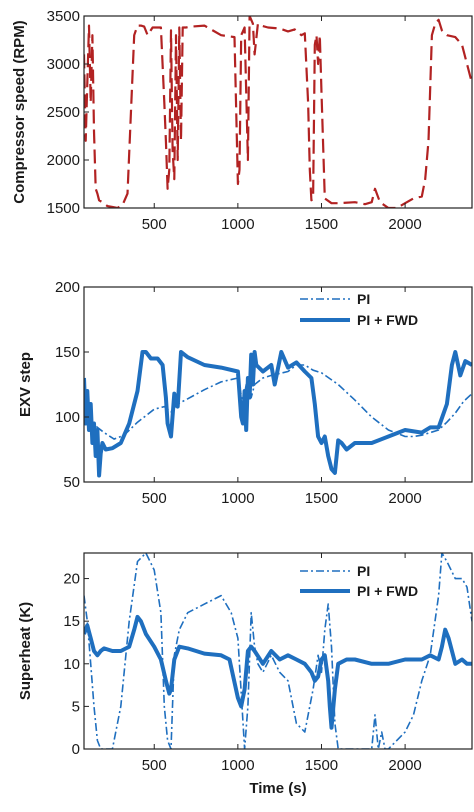  Describe the element at coordinates (25, 651) in the screenshot. I see `y-axis-label: Superheat (K)` at that location.